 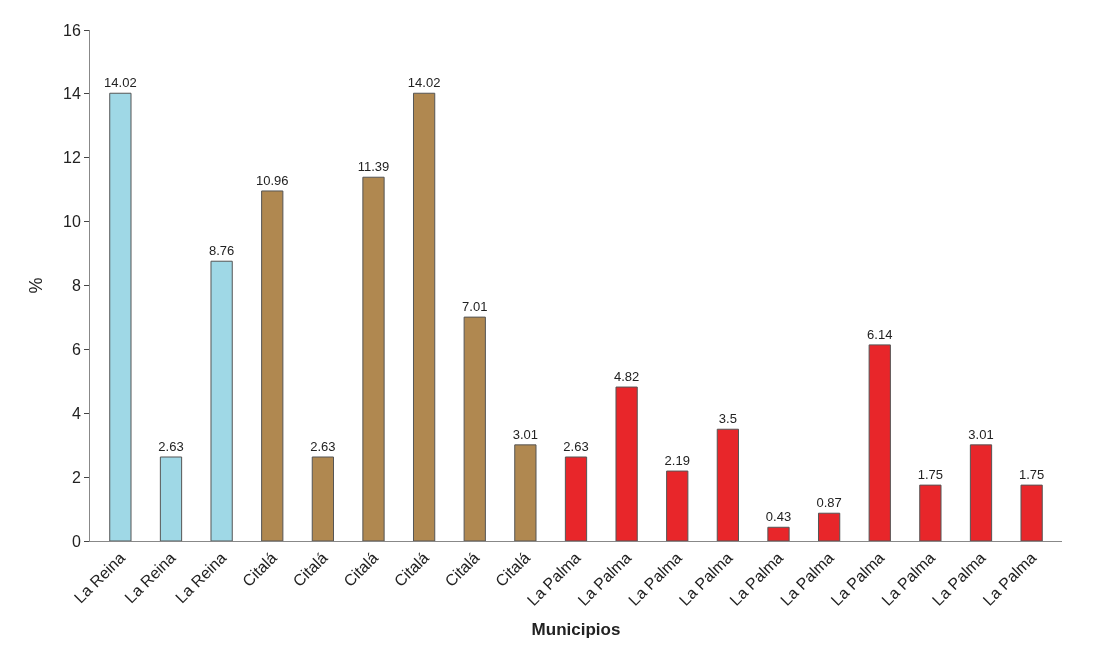 I want to click on y-axis-title: %, so click(x=36, y=285).